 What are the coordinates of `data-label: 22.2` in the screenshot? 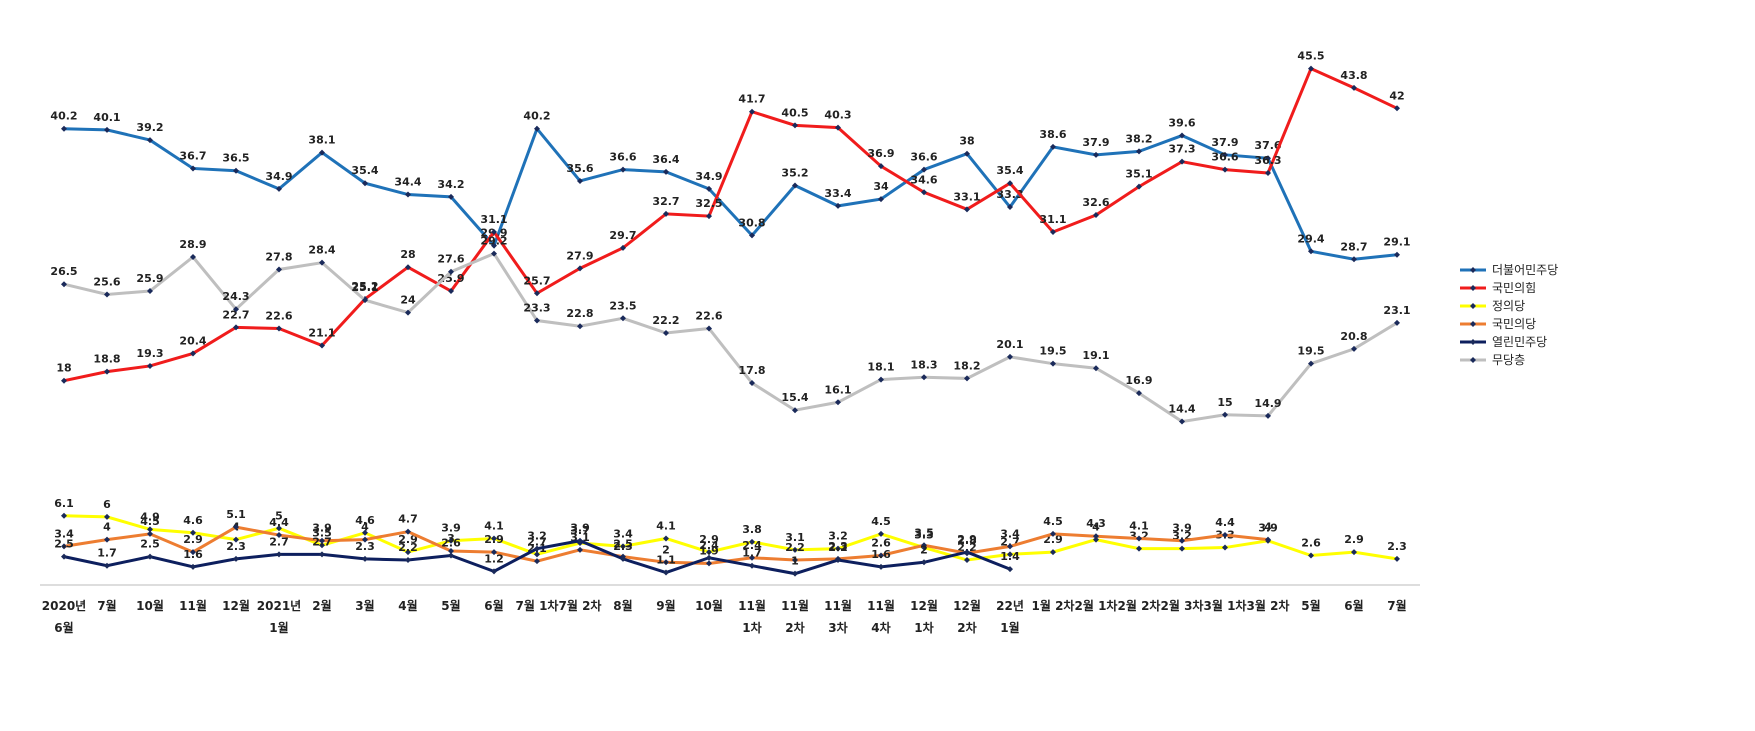 It's located at (665, 320).